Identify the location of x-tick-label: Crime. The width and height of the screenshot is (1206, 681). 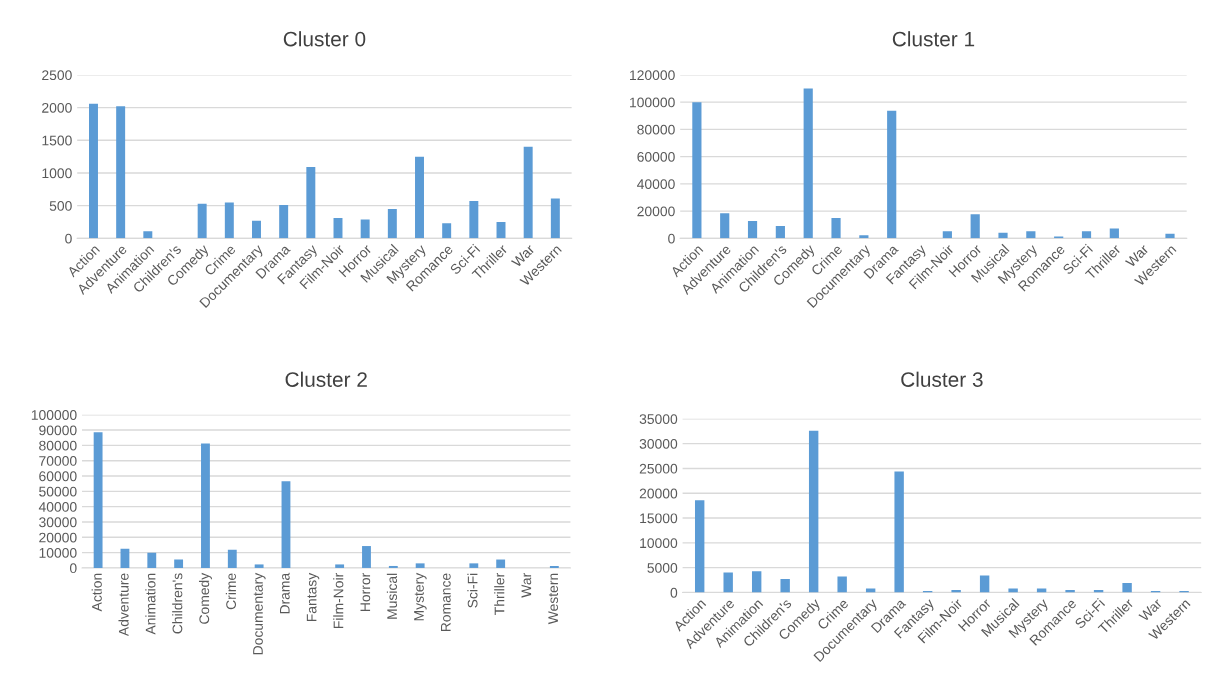
(231, 591).